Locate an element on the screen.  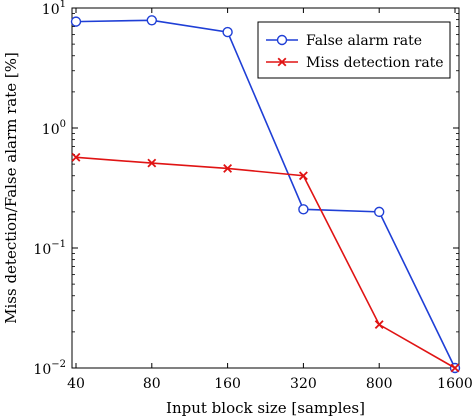
legend-box is located at coordinates (354, 50).